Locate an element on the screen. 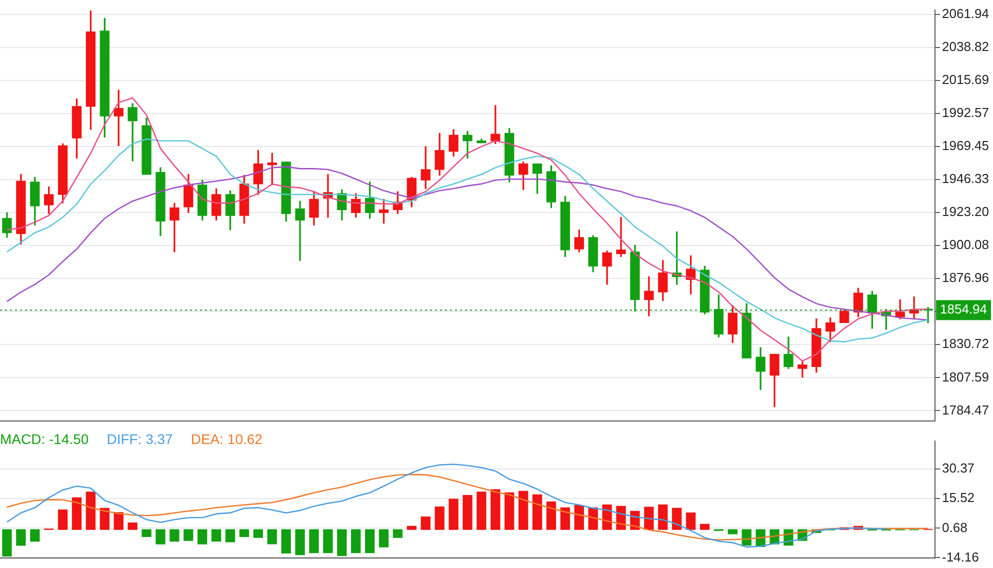 The height and width of the screenshot is (568, 993). y-tick-label: 1830.72 is located at coordinates (965, 344).